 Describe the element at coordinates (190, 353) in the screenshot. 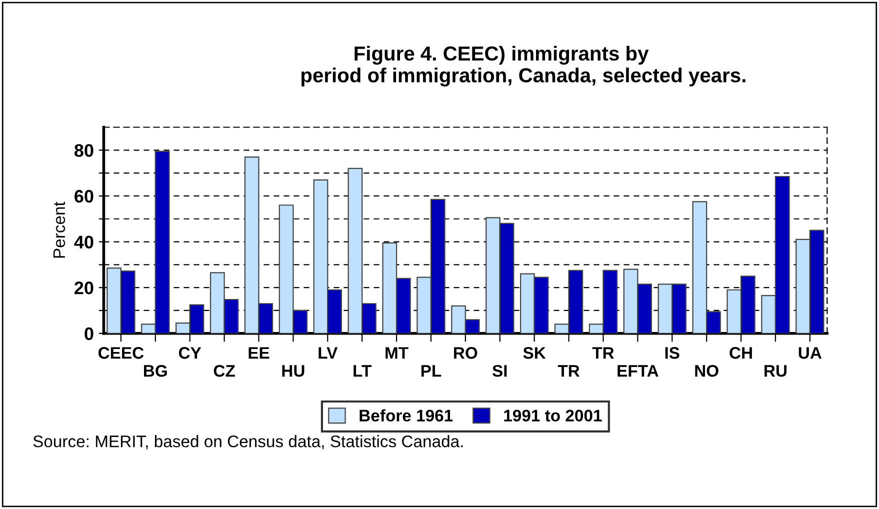

I see `x-tick-label: CY` at that location.